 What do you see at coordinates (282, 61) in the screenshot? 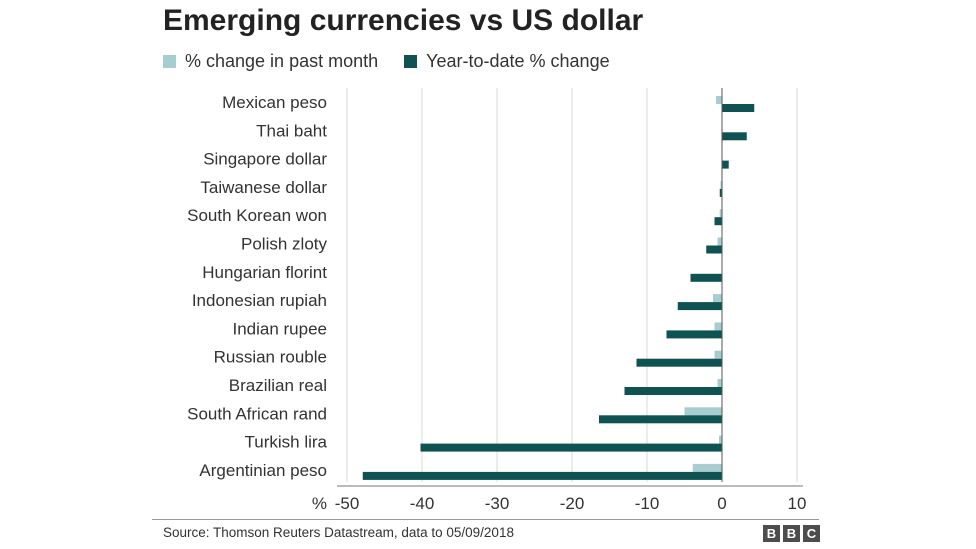
I see `legend-label-past-month: % change in past month` at bounding box center [282, 61].